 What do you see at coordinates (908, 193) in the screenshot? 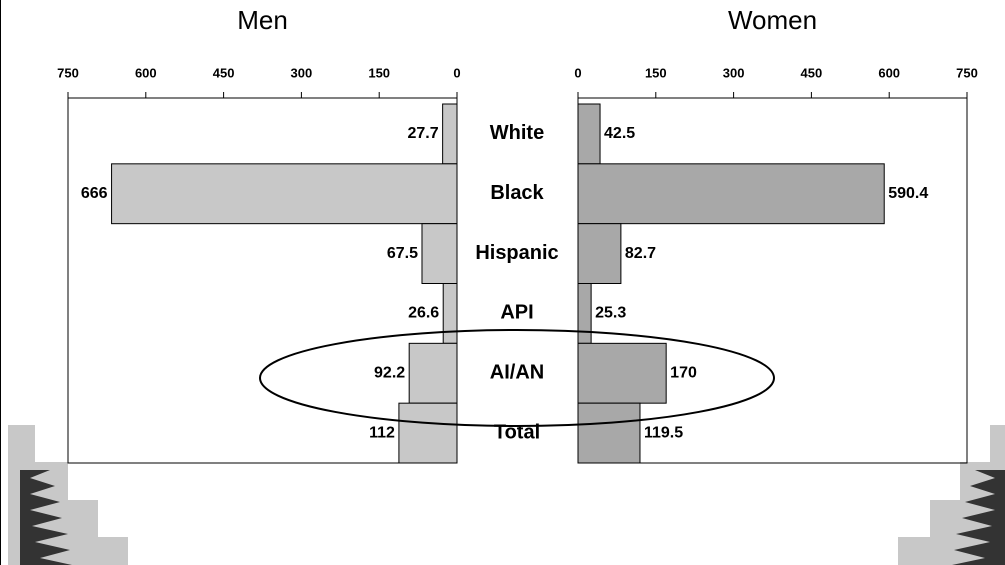
I see `data-label: 590.4` at bounding box center [908, 193].